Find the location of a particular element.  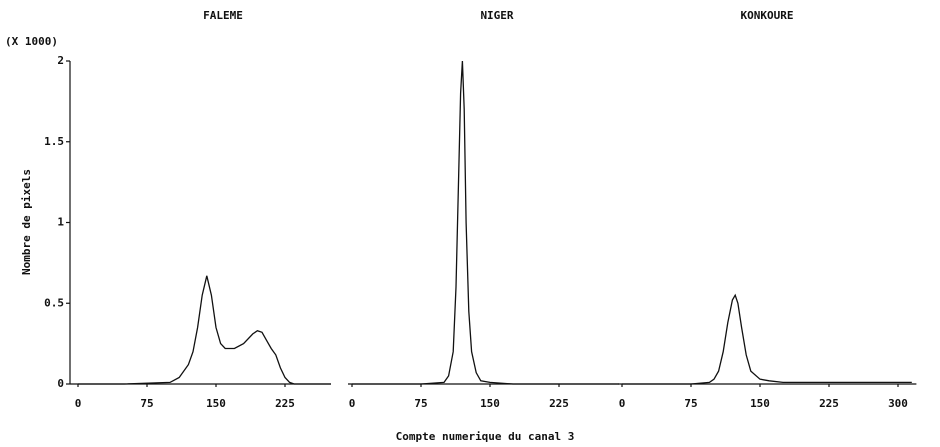

y-scale-note: (X 1000) is located at coordinates (31, 41).